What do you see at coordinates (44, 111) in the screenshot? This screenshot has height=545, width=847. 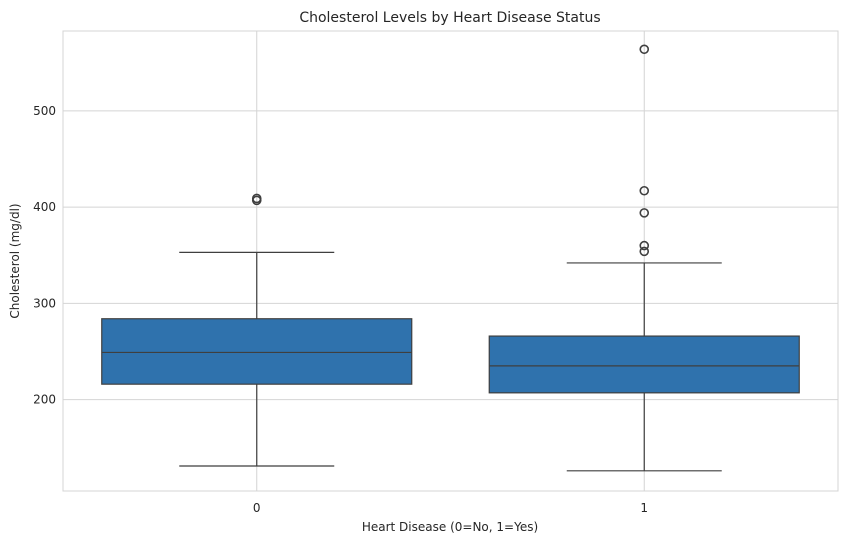 I see `y-tick-label: 500` at bounding box center [44, 111].